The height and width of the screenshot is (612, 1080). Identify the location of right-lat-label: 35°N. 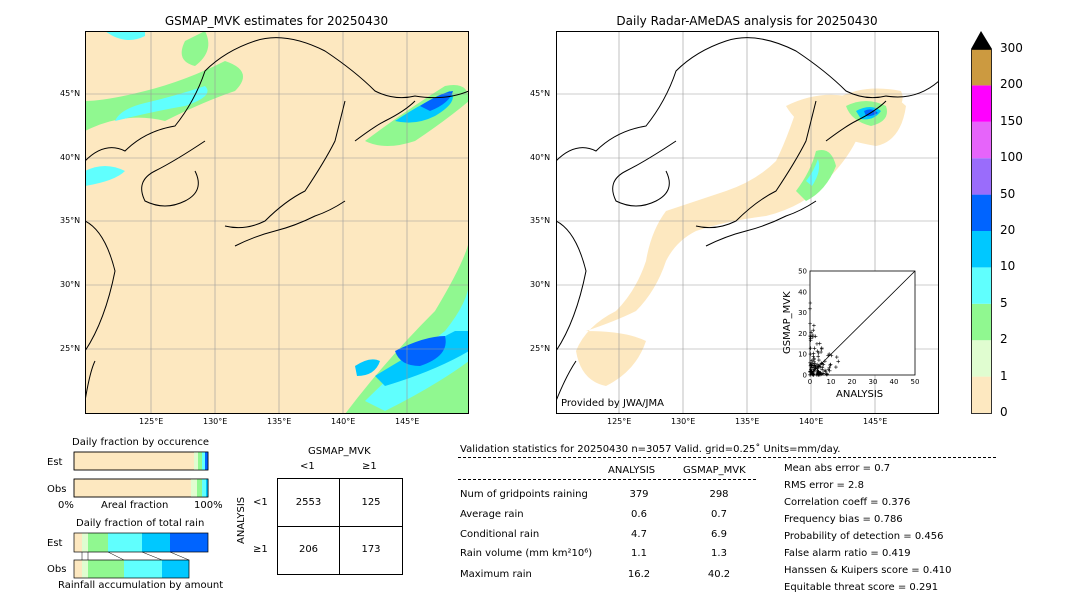
(540, 220).